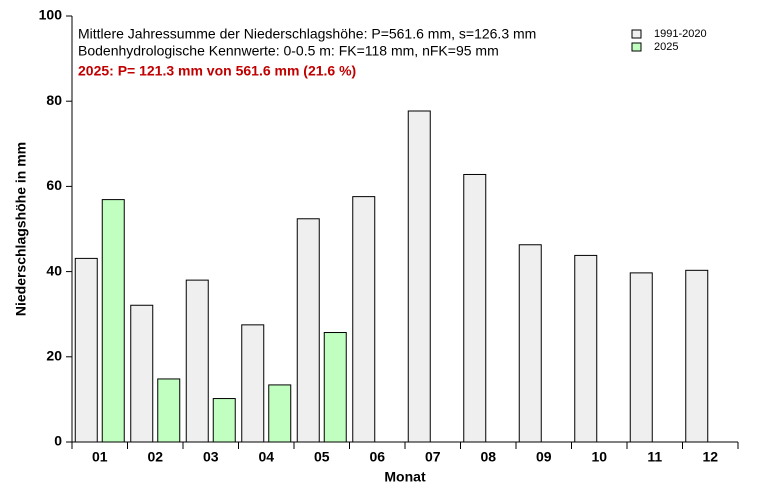 The image size is (768, 497). Describe the element at coordinates (322, 457) in the screenshot. I see `x-tick-label: 05` at that location.